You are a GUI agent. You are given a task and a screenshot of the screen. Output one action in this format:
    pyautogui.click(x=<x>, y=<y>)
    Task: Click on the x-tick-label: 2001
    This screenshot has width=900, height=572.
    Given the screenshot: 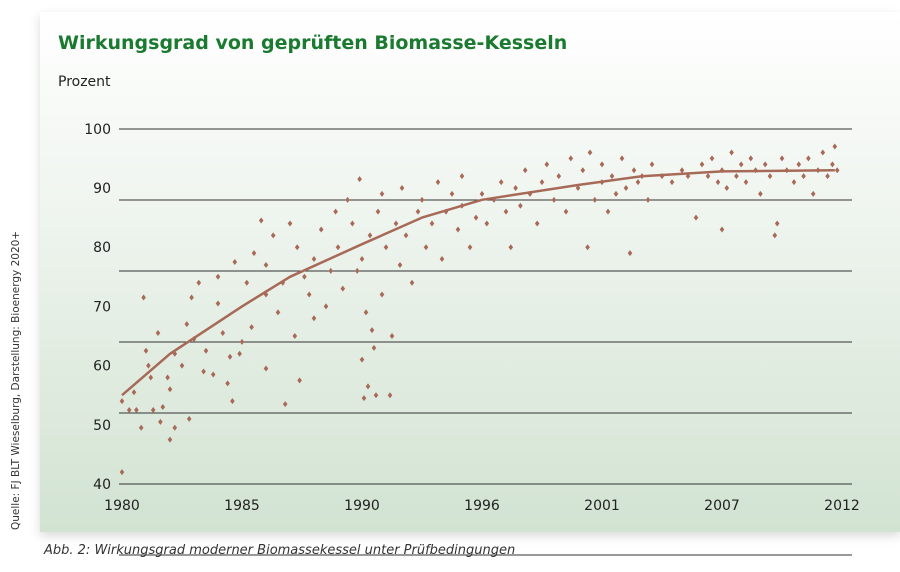 What is the action you would take?
    pyautogui.click(x=602, y=506)
    